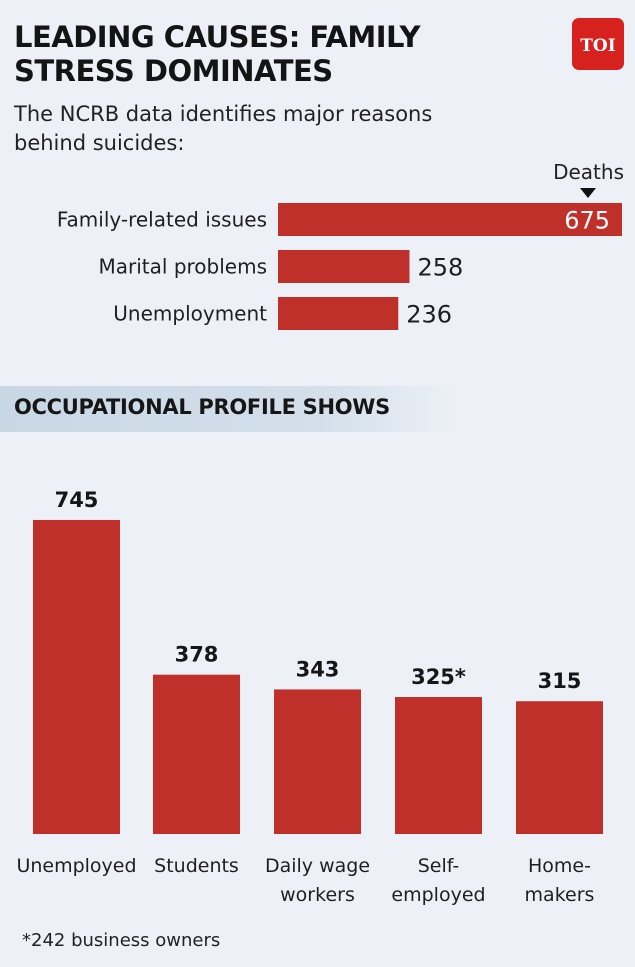  What do you see at coordinates (438, 880) in the screenshot?
I see `occupation-category-label: Self-employed` at bounding box center [438, 880].